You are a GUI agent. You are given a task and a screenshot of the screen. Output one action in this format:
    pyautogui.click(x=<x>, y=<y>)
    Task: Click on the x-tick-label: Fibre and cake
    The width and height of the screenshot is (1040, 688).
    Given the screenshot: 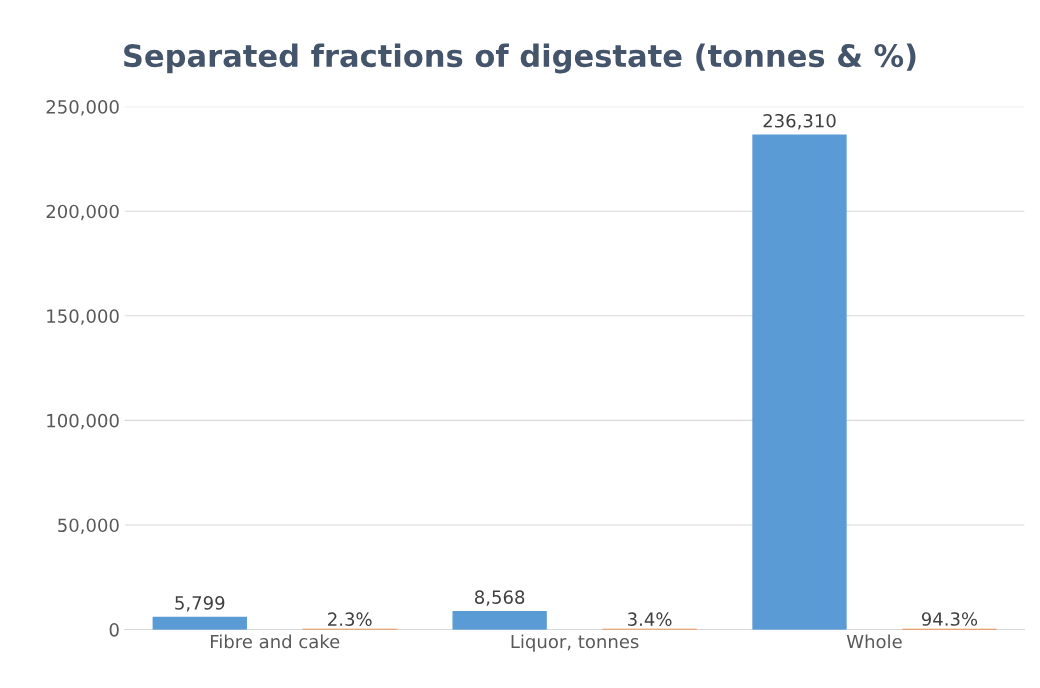 What is the action you would take?
    pyautogui.click(x=275, y=641)
    